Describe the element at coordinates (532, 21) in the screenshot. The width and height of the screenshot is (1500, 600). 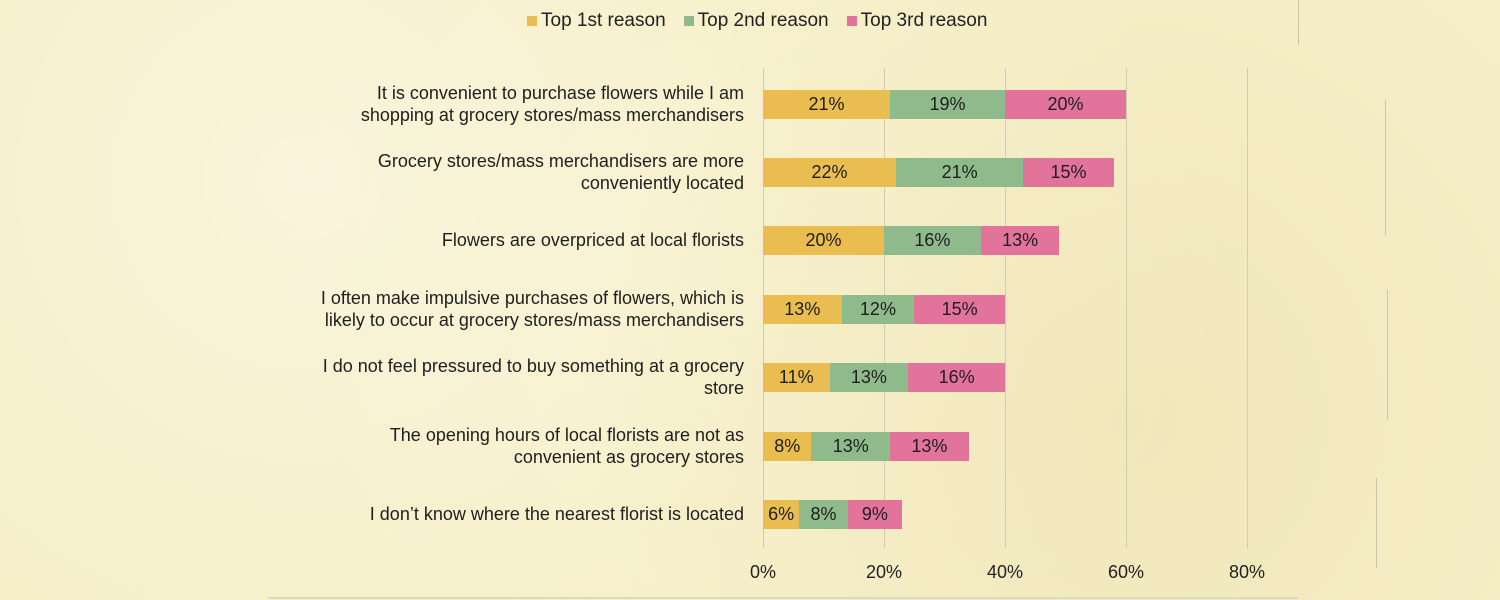
I see `legend-swatch-top-1st` at that location.